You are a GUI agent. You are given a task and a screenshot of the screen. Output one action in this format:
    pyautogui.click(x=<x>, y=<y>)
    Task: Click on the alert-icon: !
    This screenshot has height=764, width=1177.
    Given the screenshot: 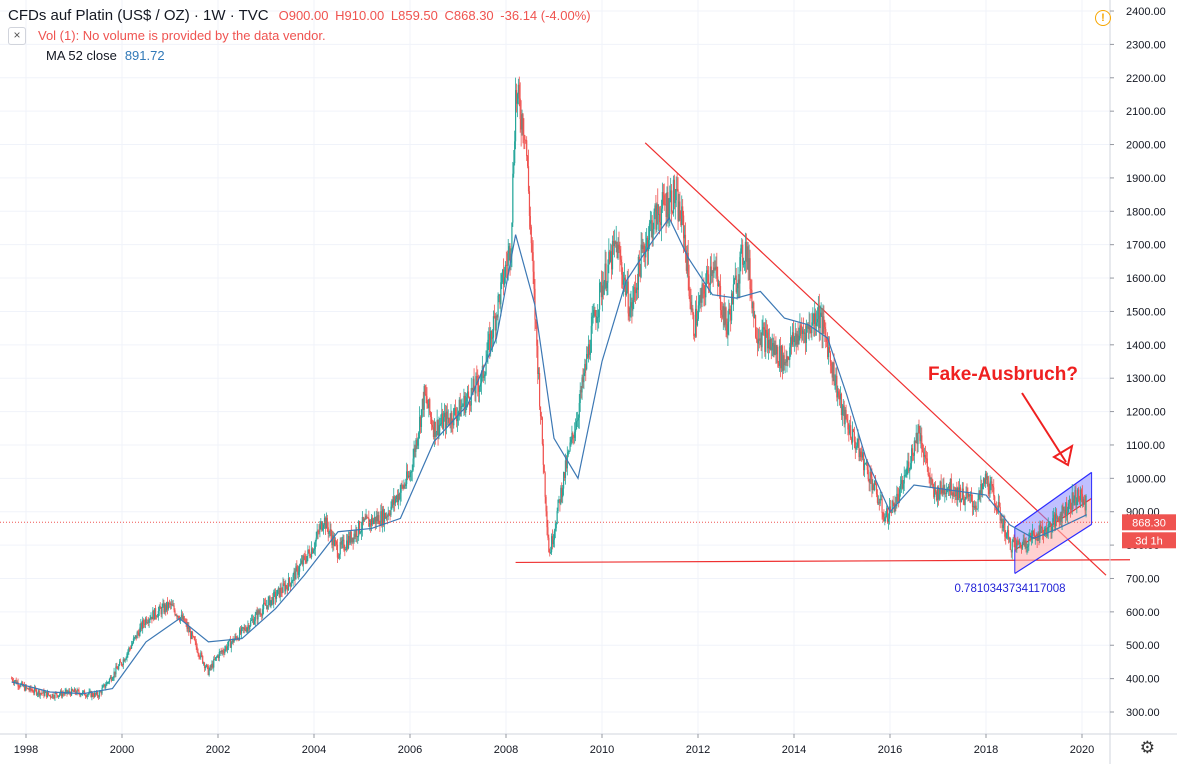 What is the action you would take?
    pyautogui.click(x=1103, y=18)
    